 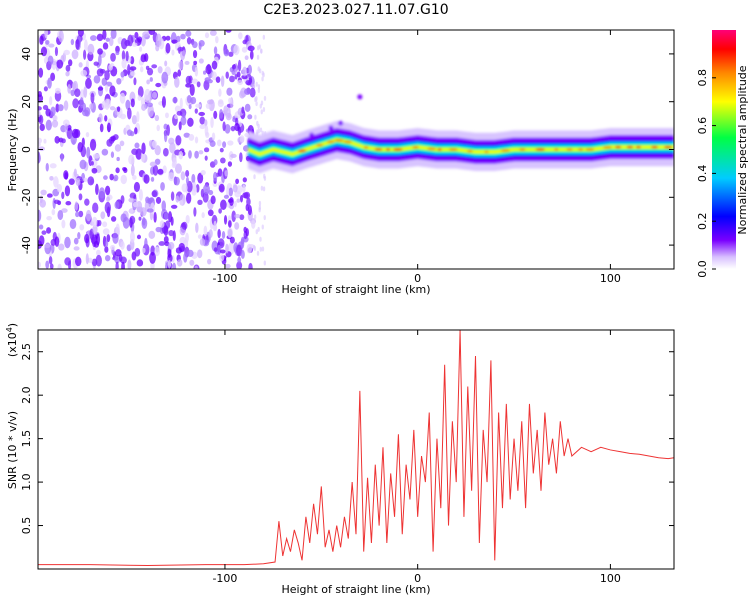 I want to click on y-tick-label: 20, so click(x=26, y=102).